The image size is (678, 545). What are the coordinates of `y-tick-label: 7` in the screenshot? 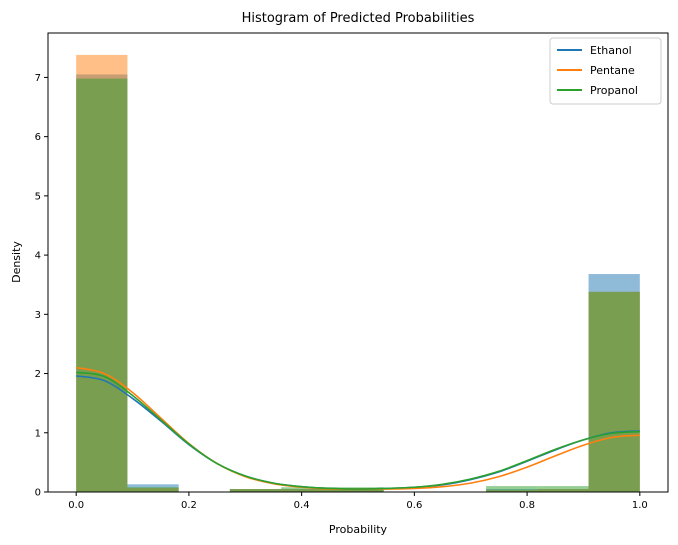 It's located at (38, 78).